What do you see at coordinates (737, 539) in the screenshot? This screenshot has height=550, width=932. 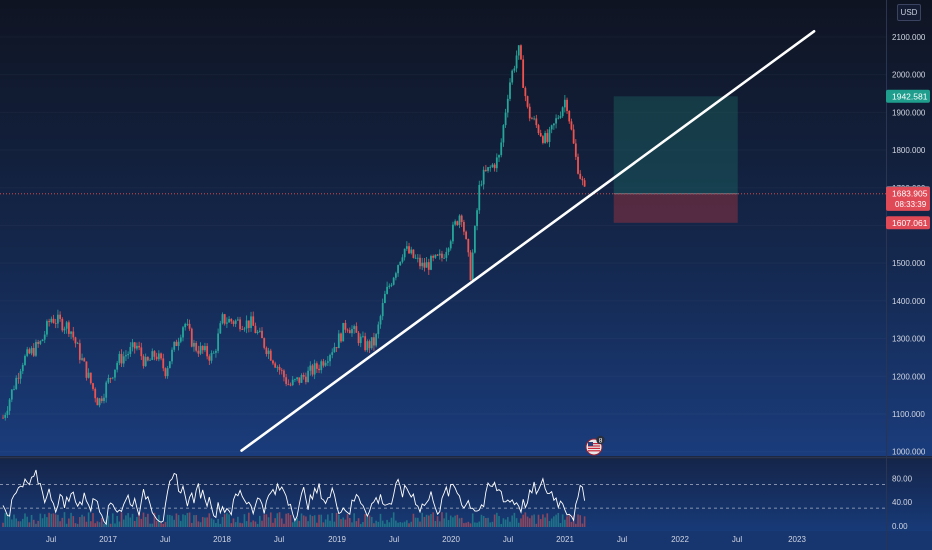 I see `time-tick-label: Jul` at bounding box center [737, 539].